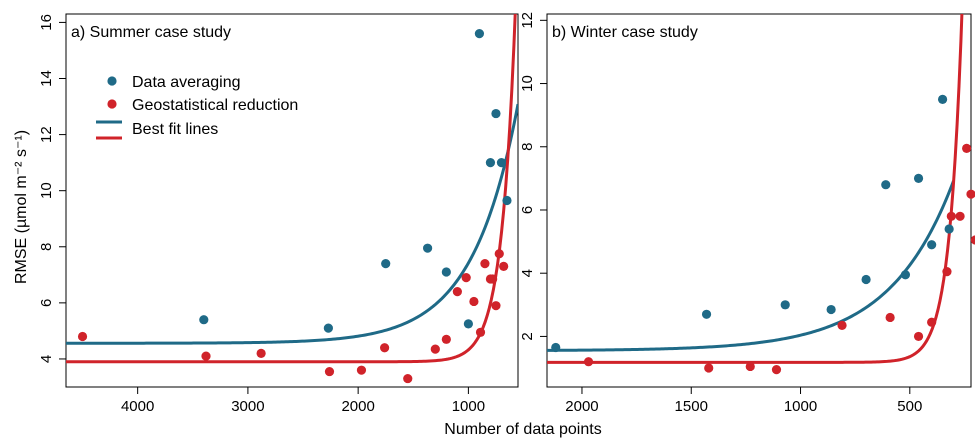 Image resolution: width=975 pixels, height=442 pixels. What do you see at coordinates (186, 82) in the screenshot?
I see `legend-label-averaging: Data averaging` at bounding box center [186, 82].